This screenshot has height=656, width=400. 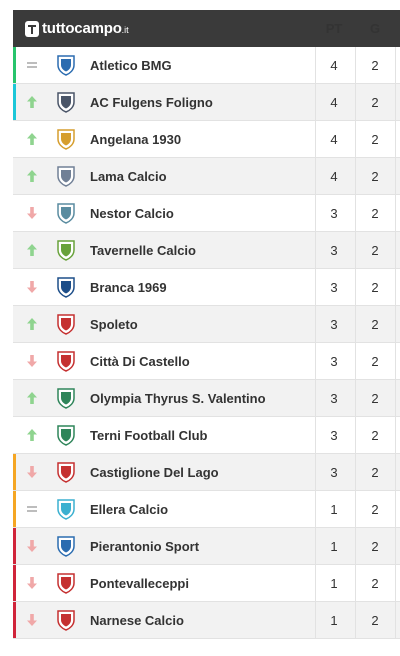 What do you see at coordinates (140, 361) in the screenshot?
I see `team-name: Città Di Castello` at bounding box center [140, 361].